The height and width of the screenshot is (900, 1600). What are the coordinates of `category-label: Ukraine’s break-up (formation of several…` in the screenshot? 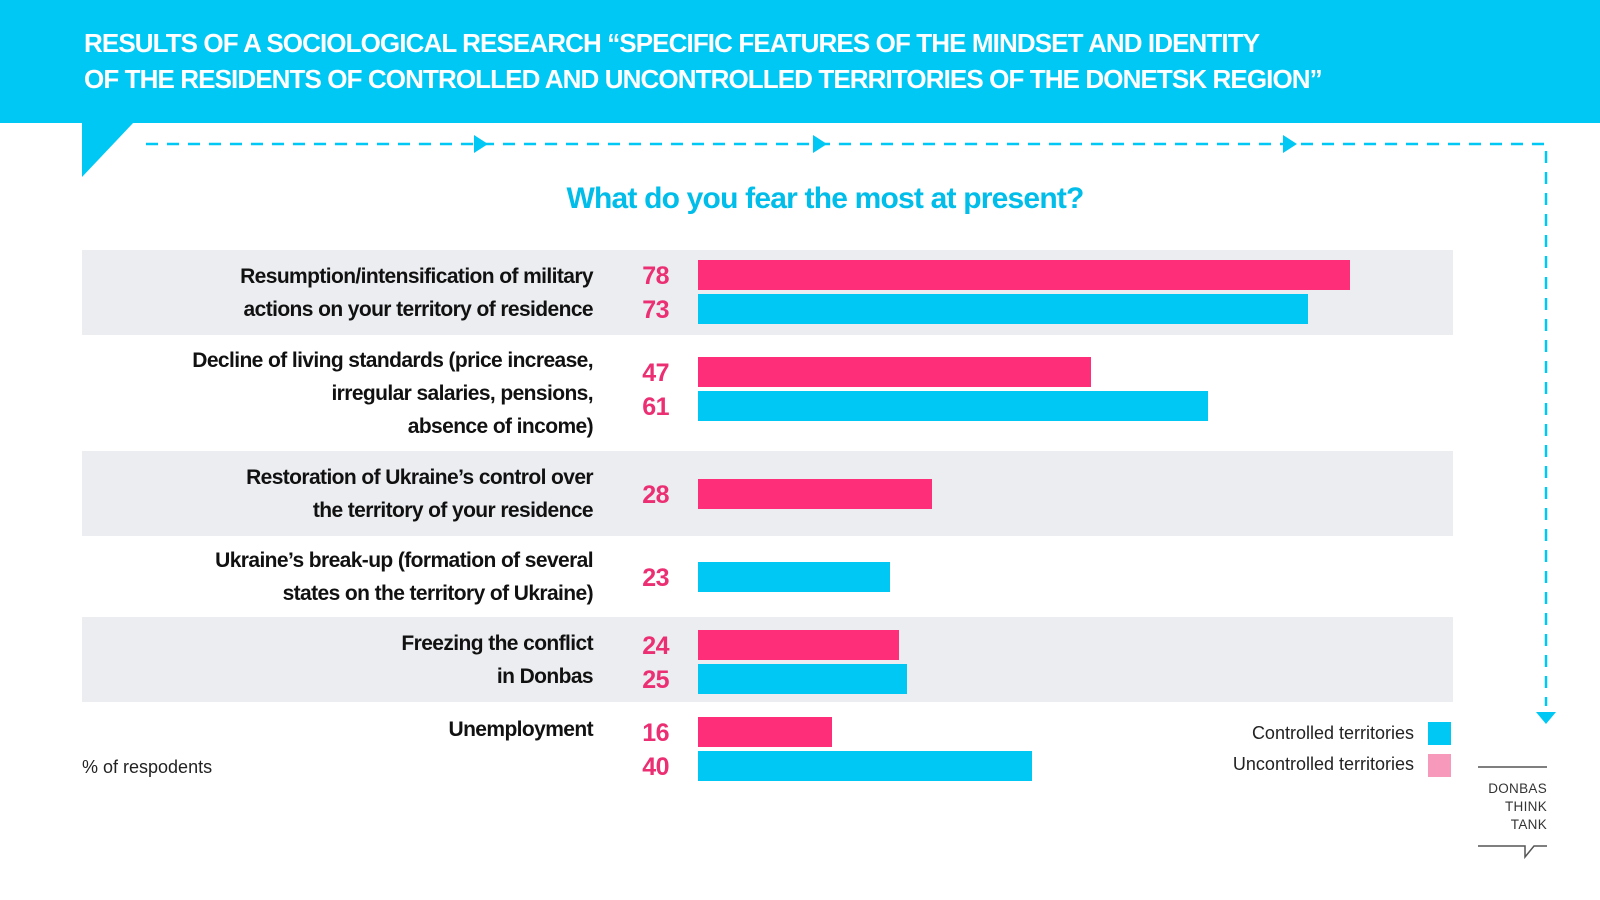 It's located at (404, 576).